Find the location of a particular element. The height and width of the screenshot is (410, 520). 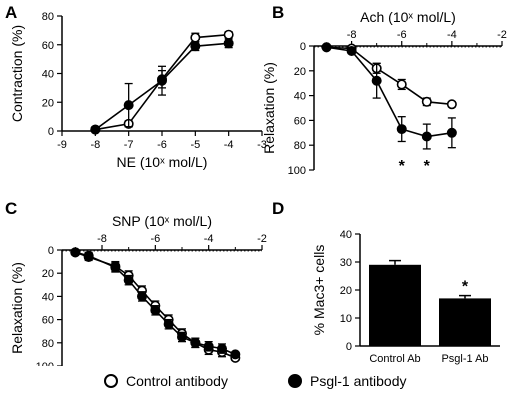

panel-label-c: C is located at coordinates (11, 208).